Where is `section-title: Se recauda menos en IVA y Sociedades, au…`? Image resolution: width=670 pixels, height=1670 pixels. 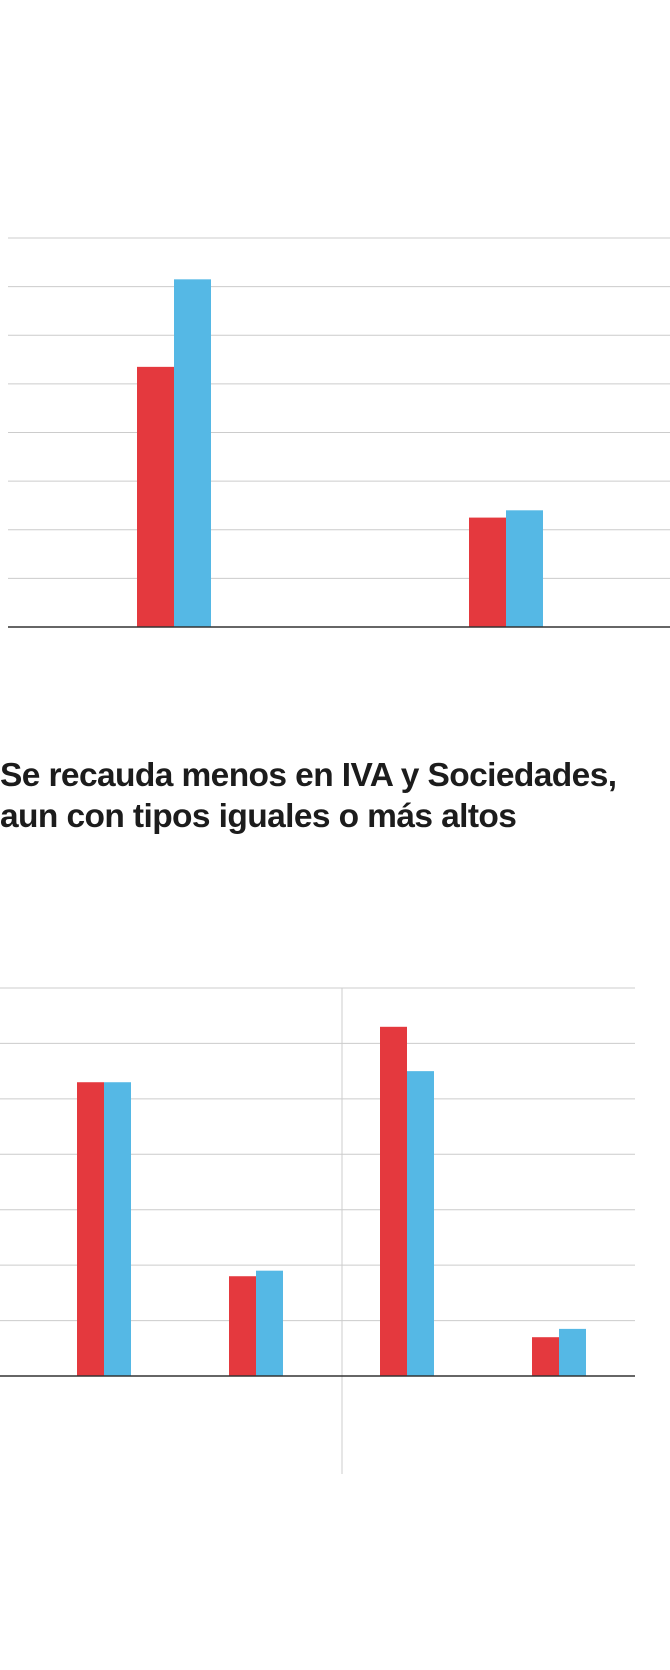
section-title: Se recauda menos en IVA y Sociedades, au… is located at coordinates (335, 796).